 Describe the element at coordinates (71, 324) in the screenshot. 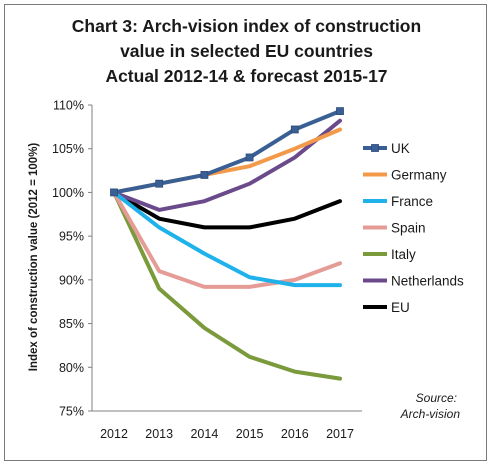

I see `y-tick-label: 85%` at that location.